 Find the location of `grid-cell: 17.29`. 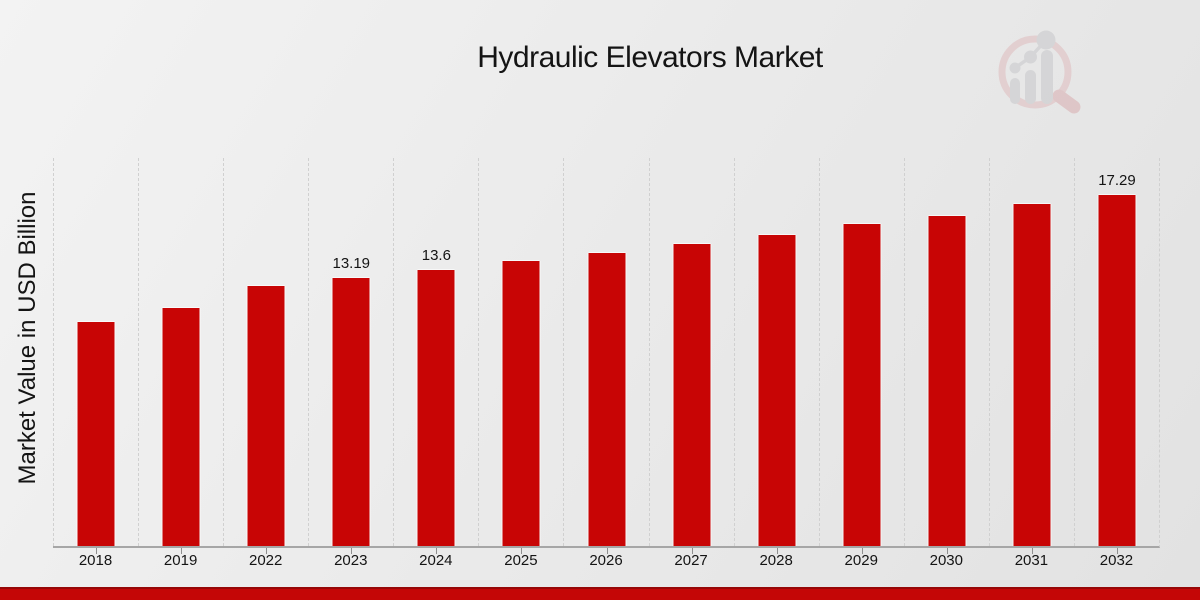

grid-cell: 17.29 is located at coordinates (1116, 356).